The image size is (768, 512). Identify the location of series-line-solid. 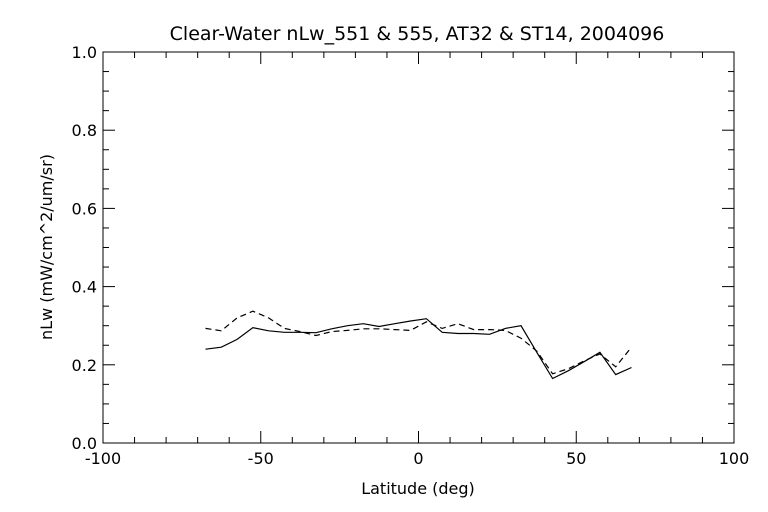
(418, 349).